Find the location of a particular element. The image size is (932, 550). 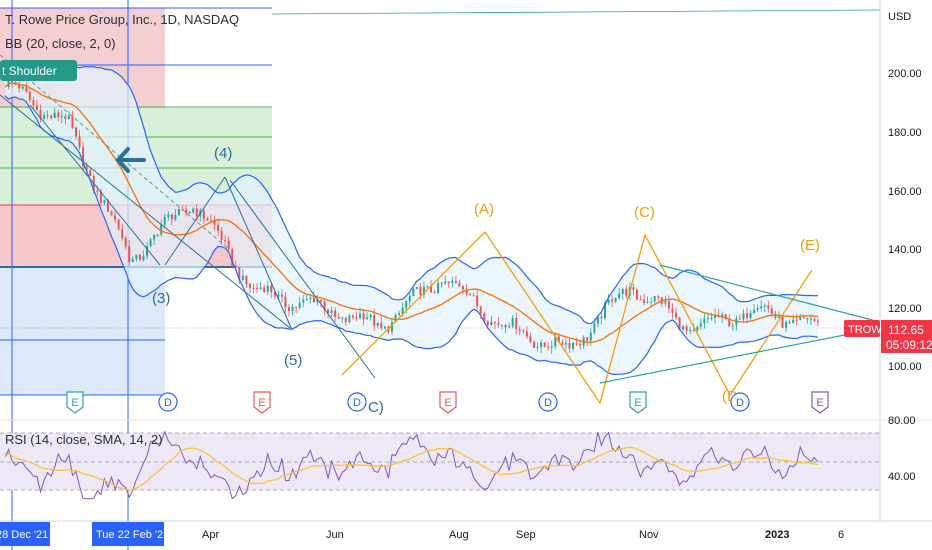

last-price-tag is located at coordinates (906, 336).